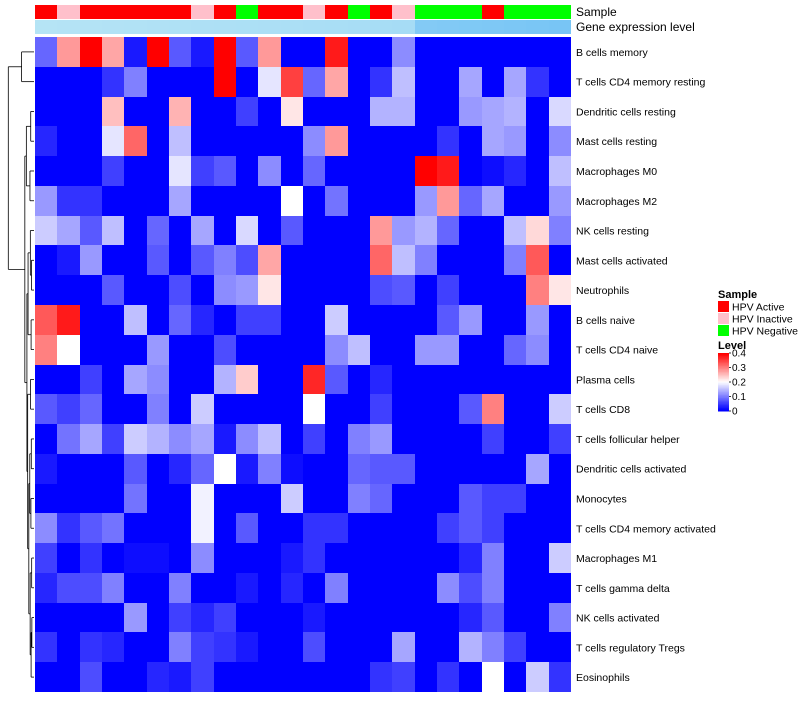  I want to click on heatmap-cell-r14-c4, so click(135, 469).